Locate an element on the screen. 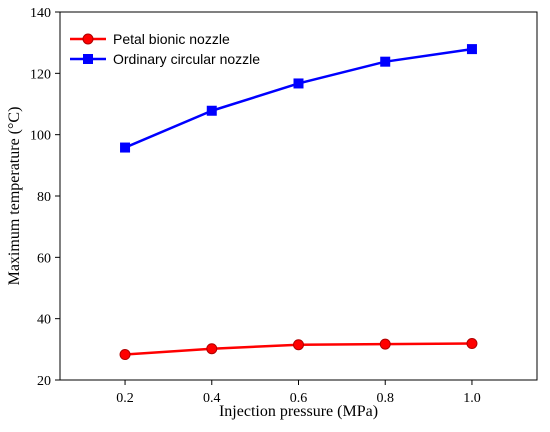  y-tick-label: 40 is located at coordinates (44, 320).